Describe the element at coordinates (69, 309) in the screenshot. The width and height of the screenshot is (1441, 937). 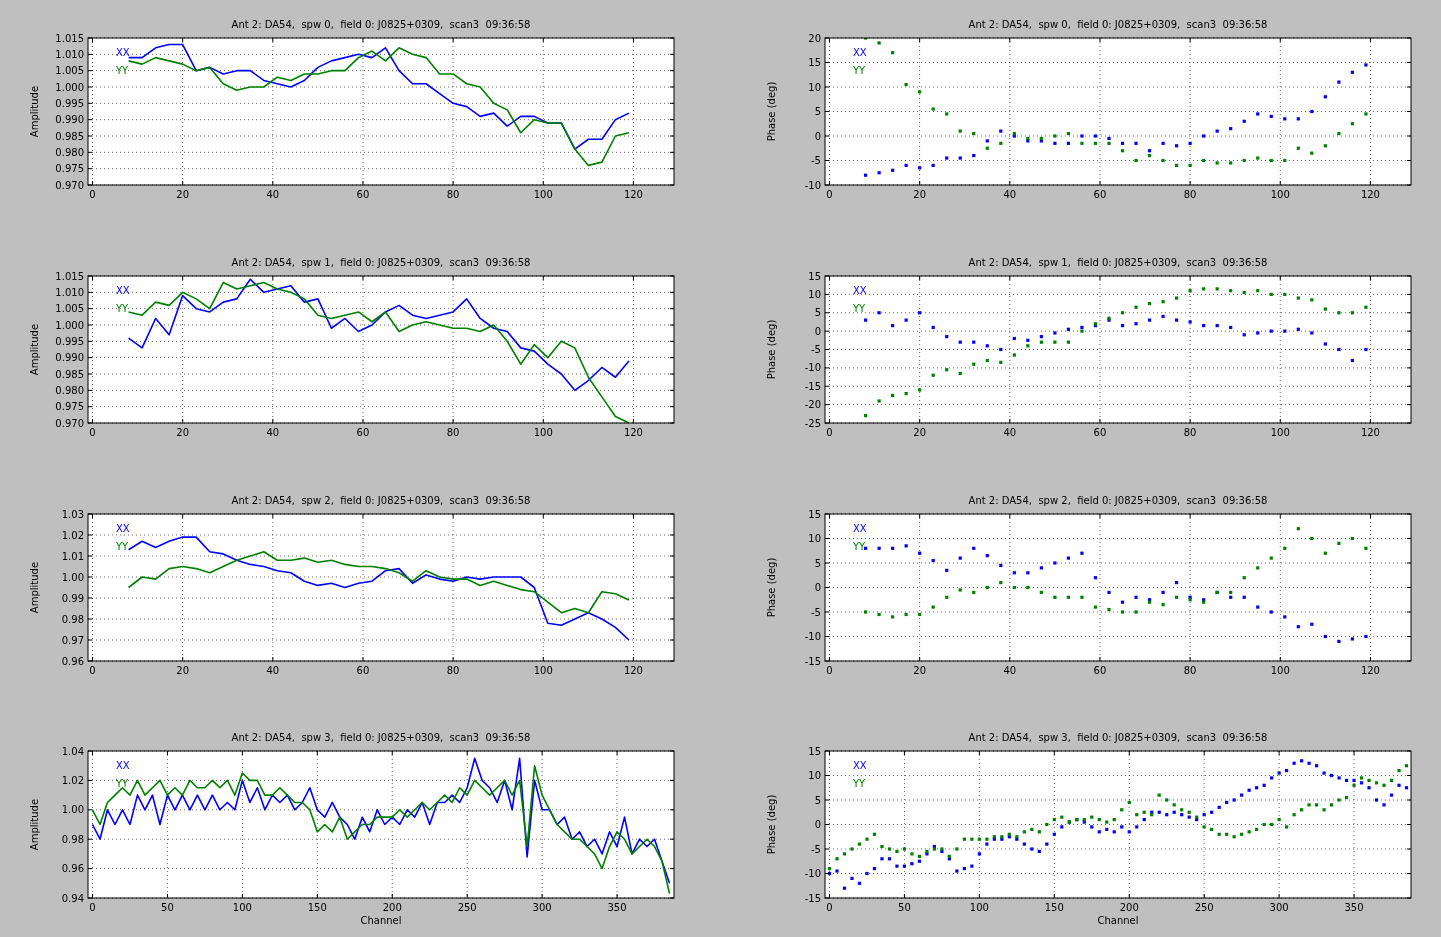
I see `y-tick-label: 1.005` at that location.